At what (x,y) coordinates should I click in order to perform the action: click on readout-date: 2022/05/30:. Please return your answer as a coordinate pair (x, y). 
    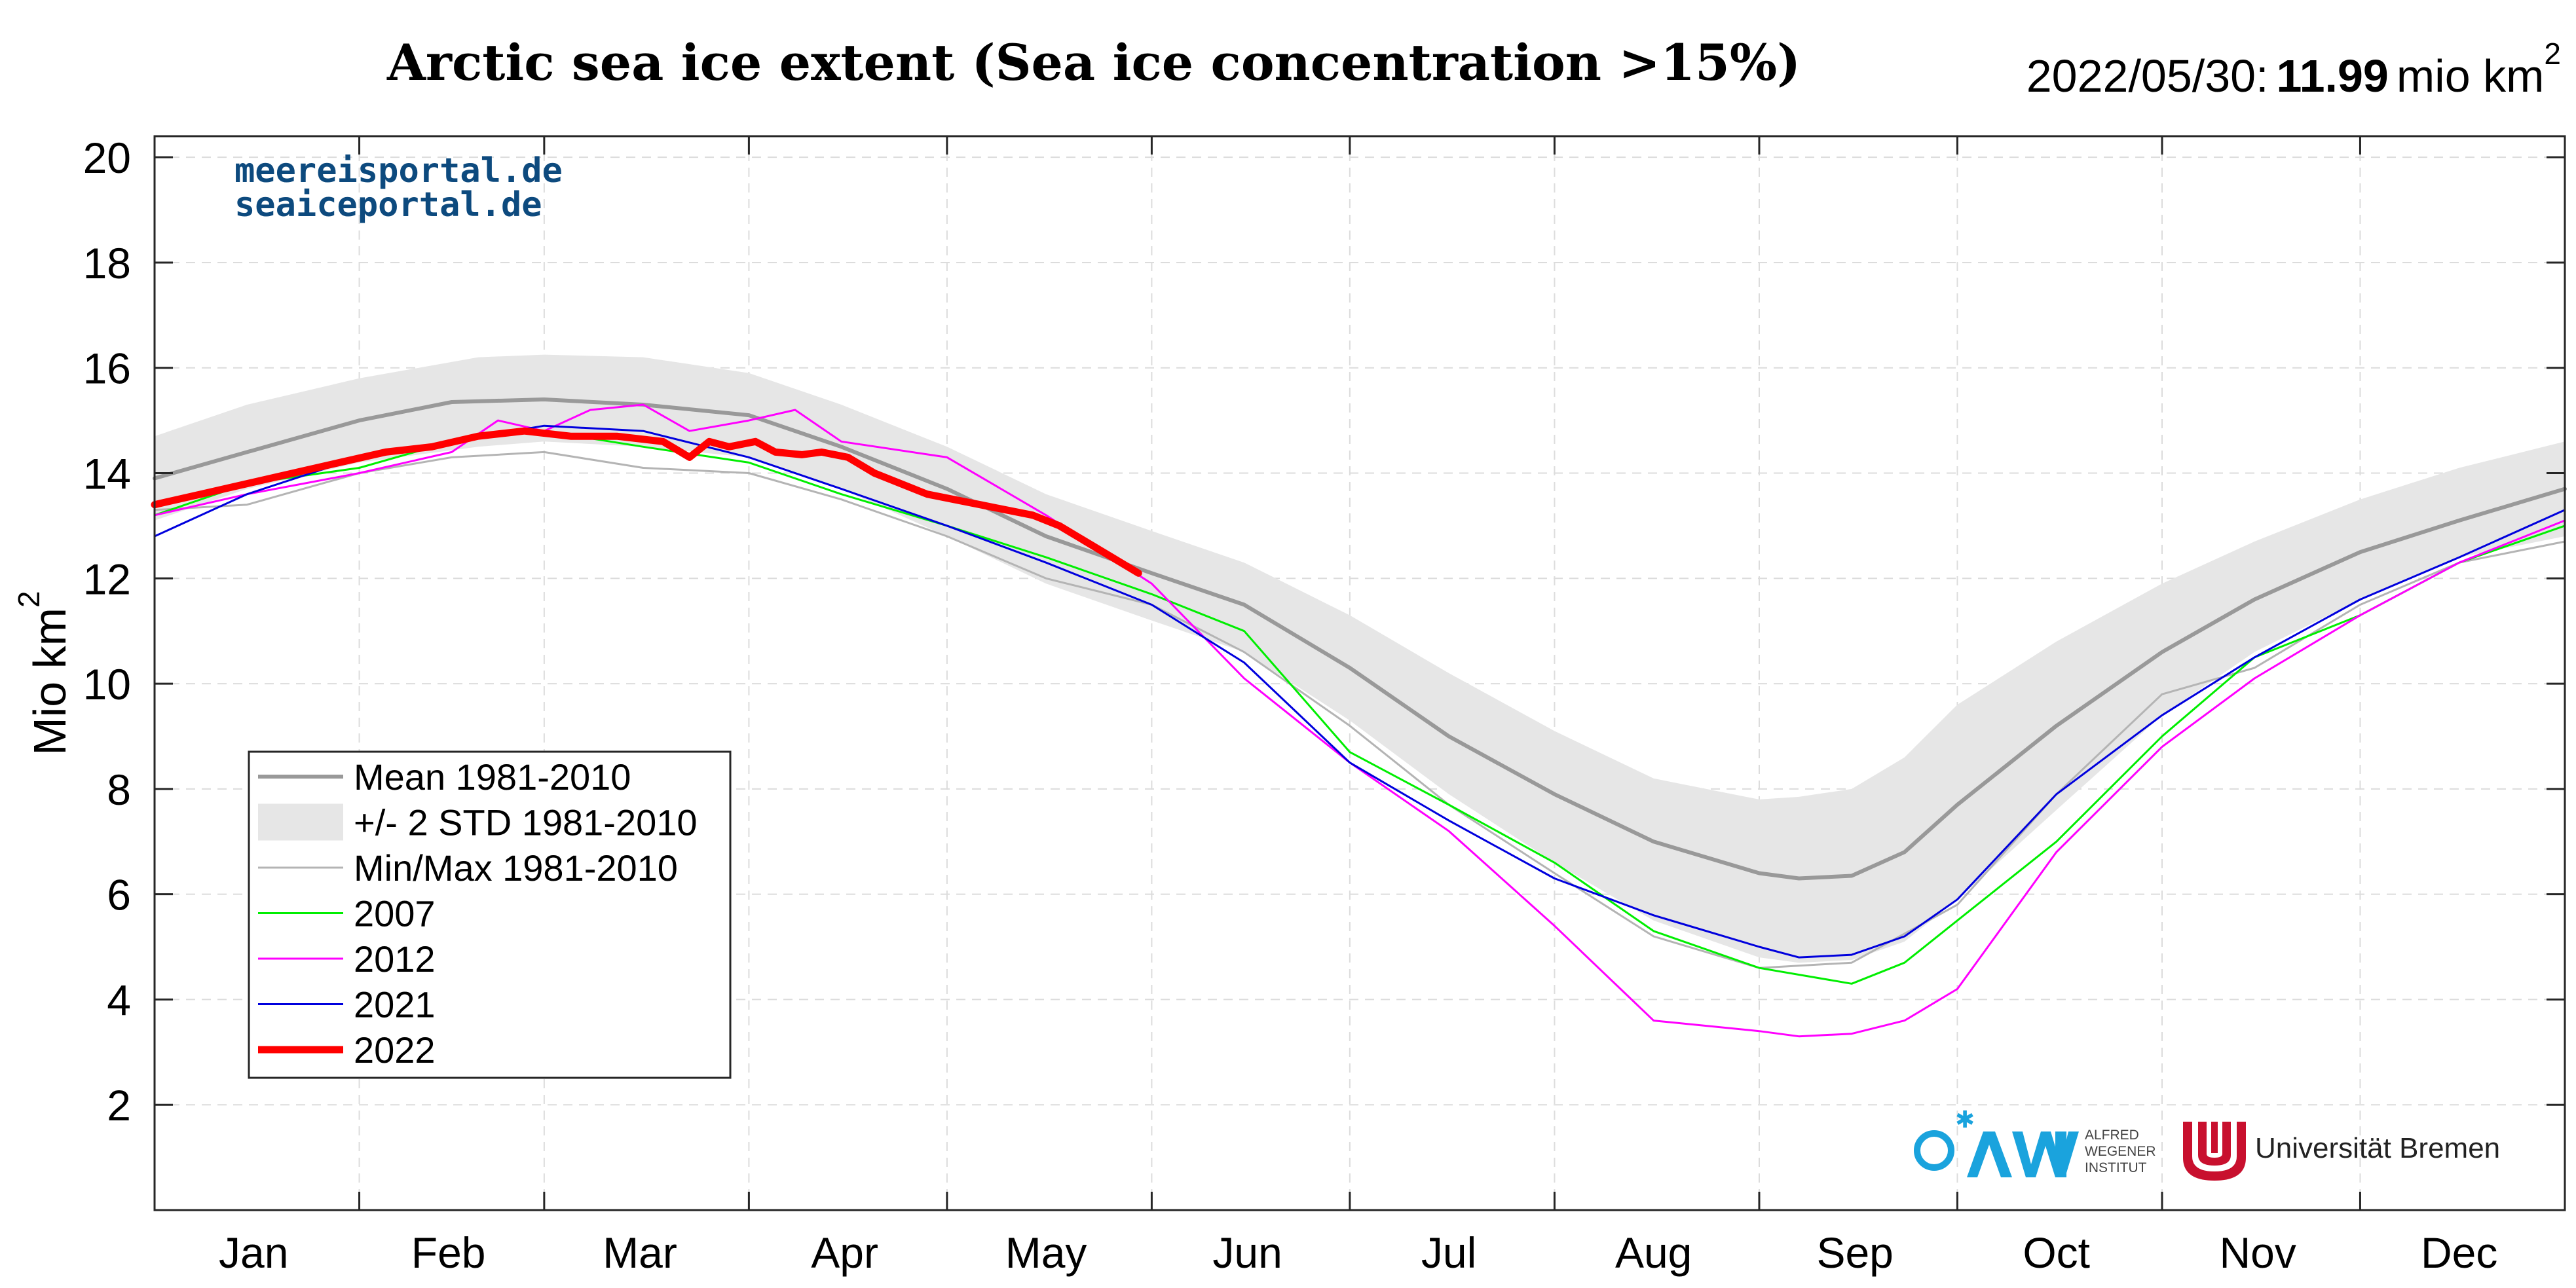
    Looking at the image, I should click on (2147, 75).